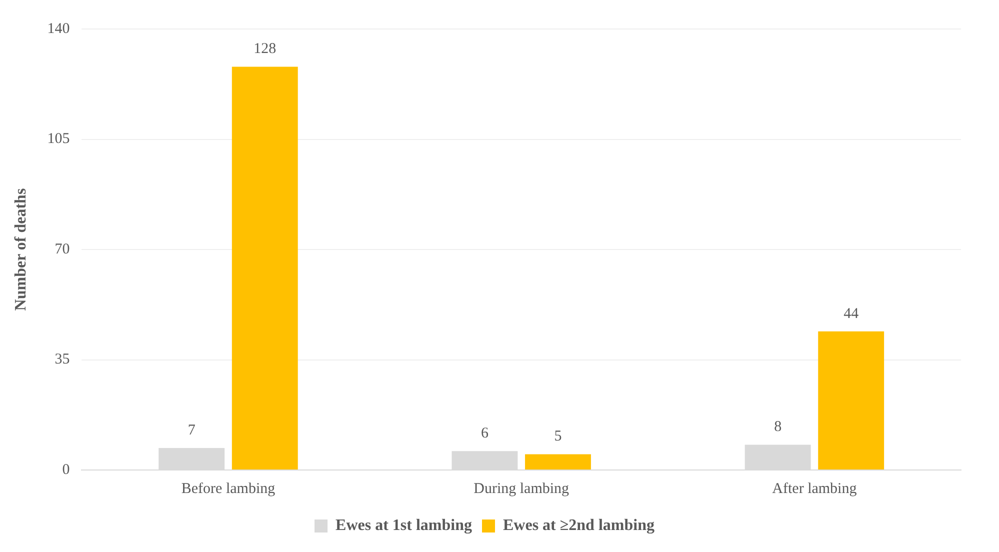  What do you see at coordinates (192, 430) in the screenshot?
I see `data-label: 7` at bounding box center [192, 430].